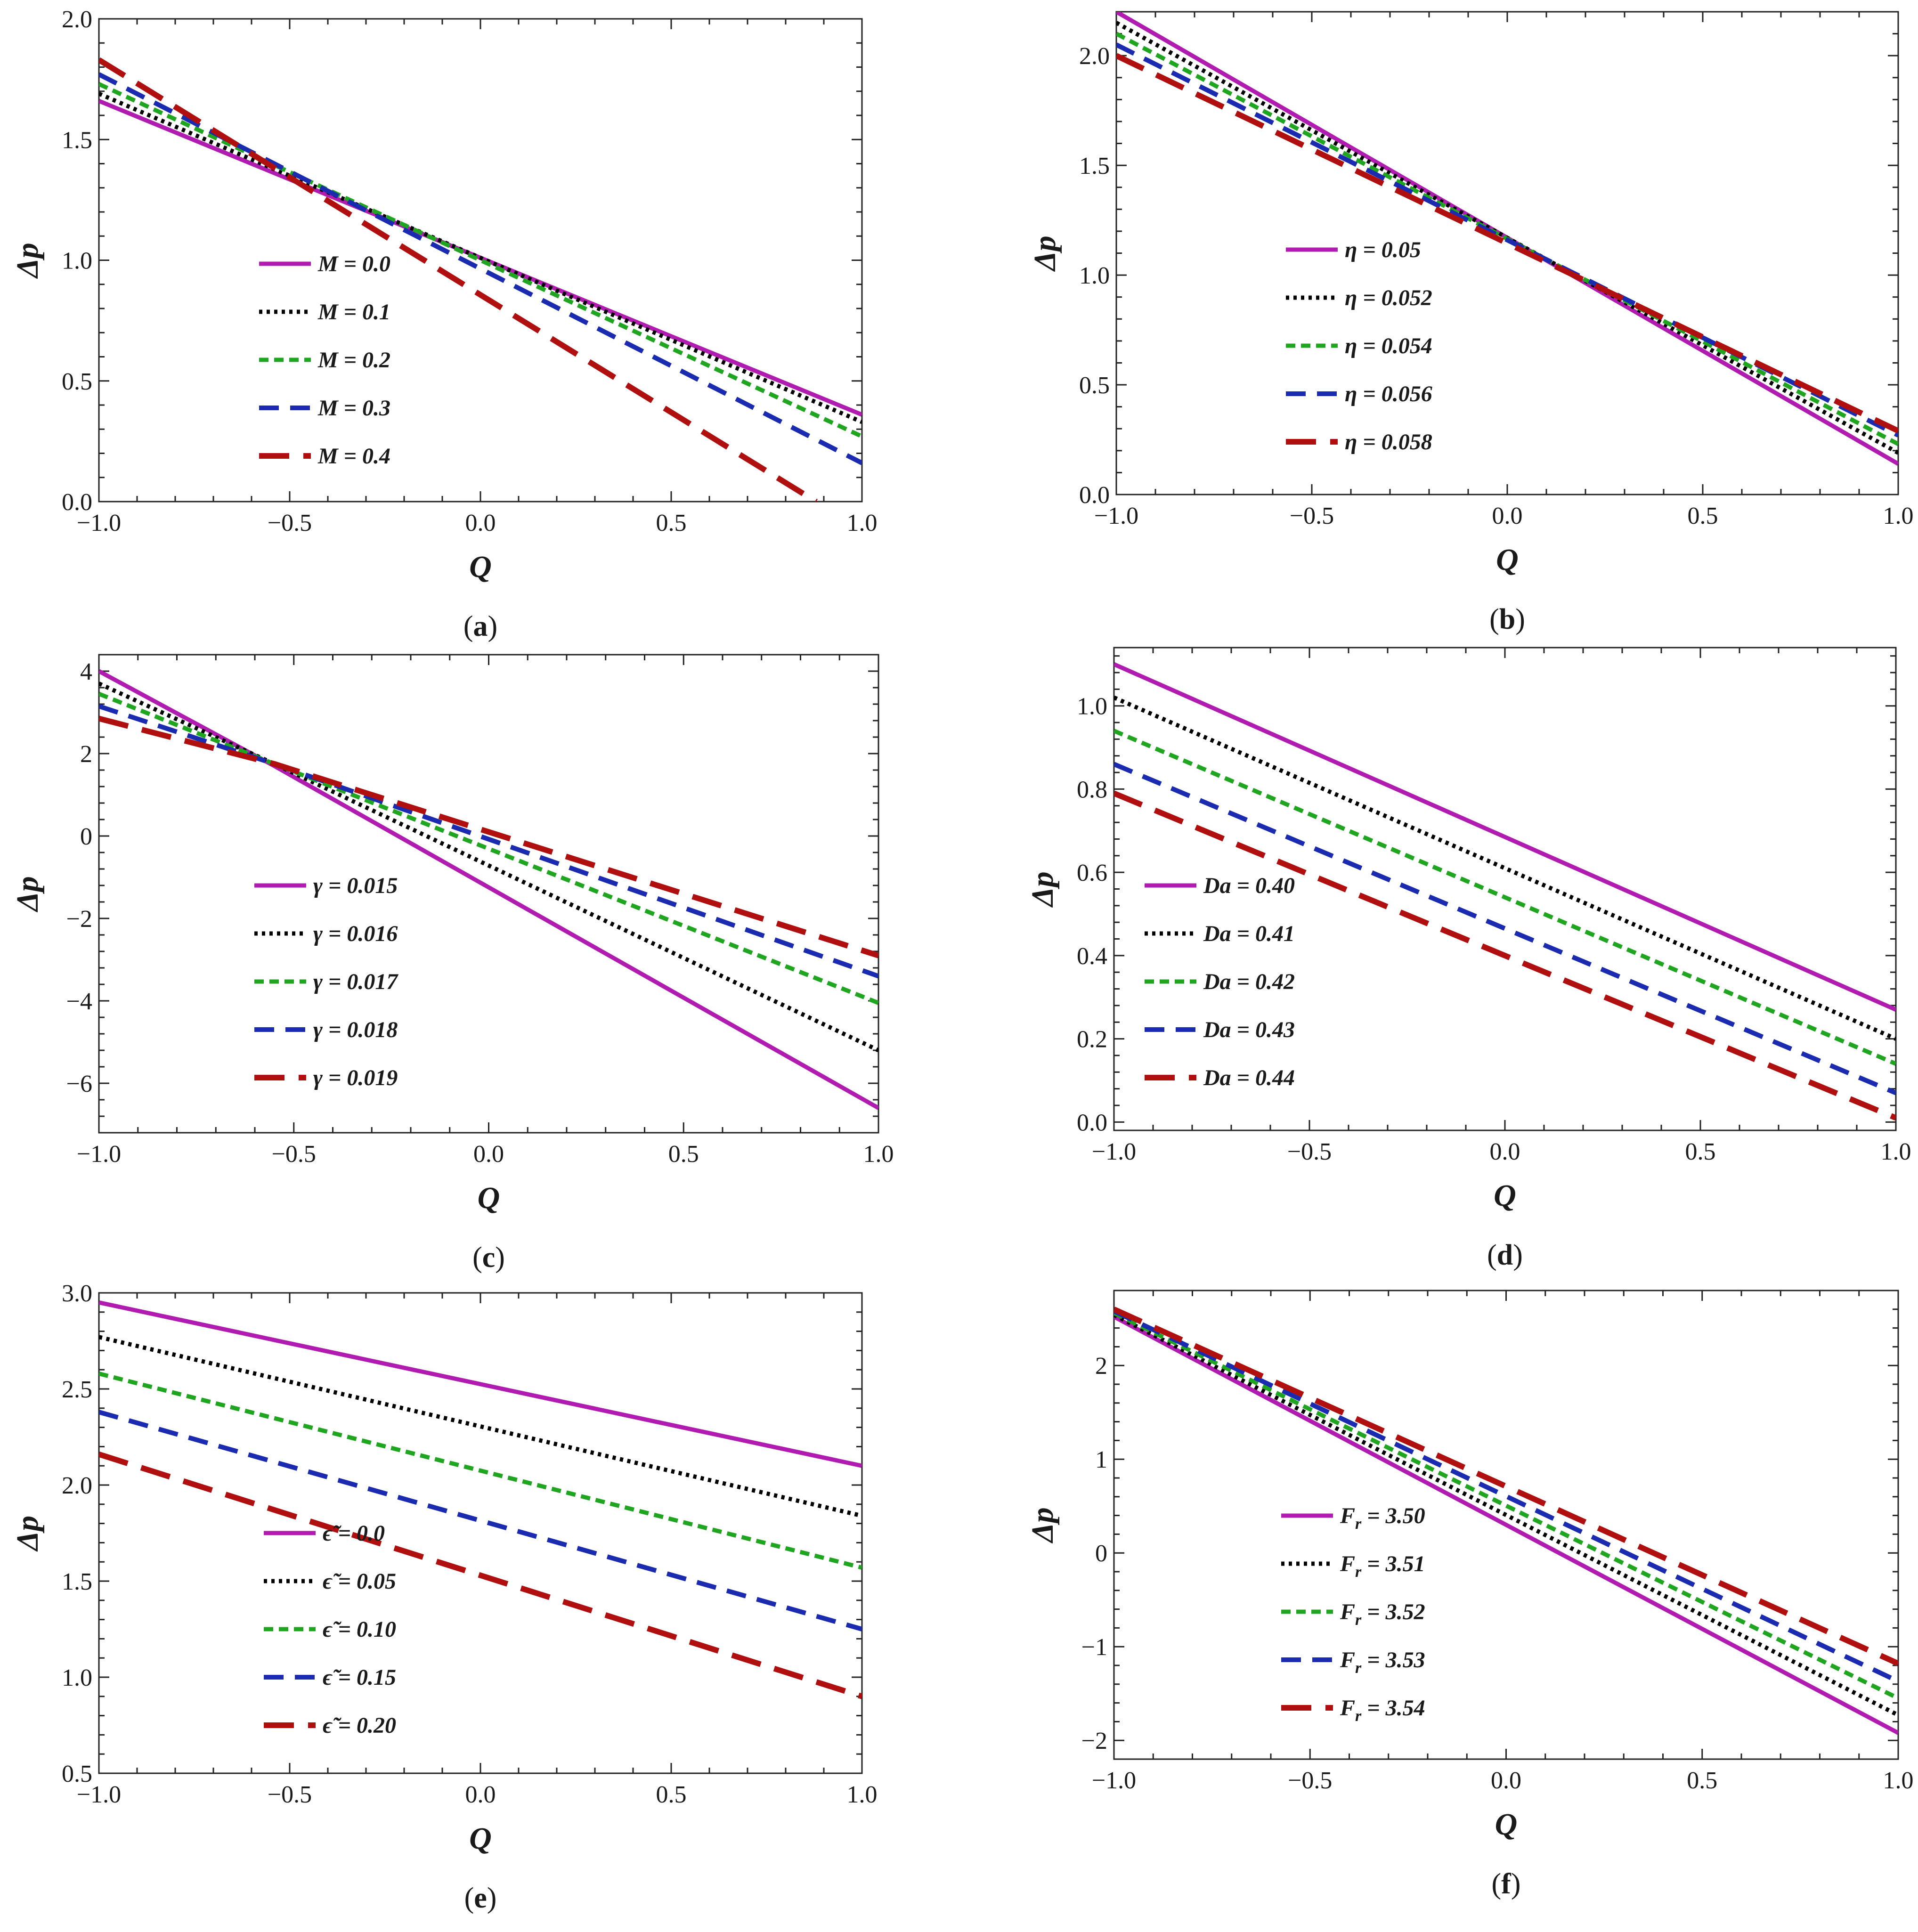  Describe the element at coordinates (1388, 443) in the screenshot. I see `legend-label: η = 0.058` at that location.